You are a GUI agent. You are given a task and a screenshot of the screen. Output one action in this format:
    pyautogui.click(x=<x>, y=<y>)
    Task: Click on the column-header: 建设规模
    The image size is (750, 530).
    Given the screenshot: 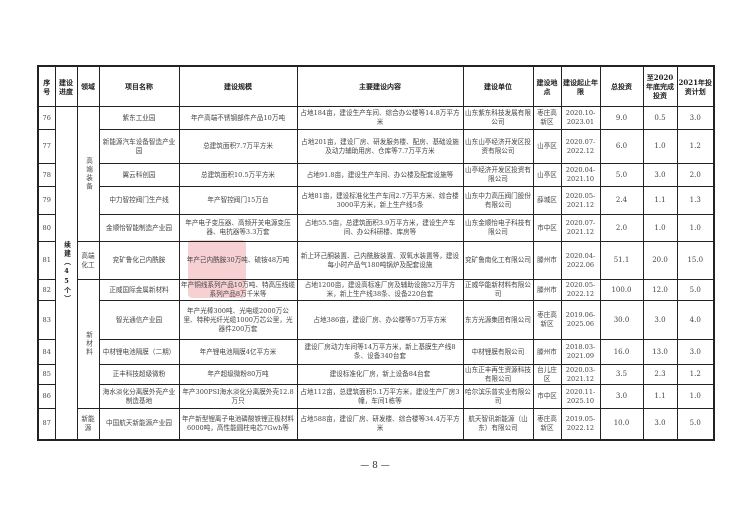 What is the action you would take?
    pyautogui.click(x=238, y=86)
    